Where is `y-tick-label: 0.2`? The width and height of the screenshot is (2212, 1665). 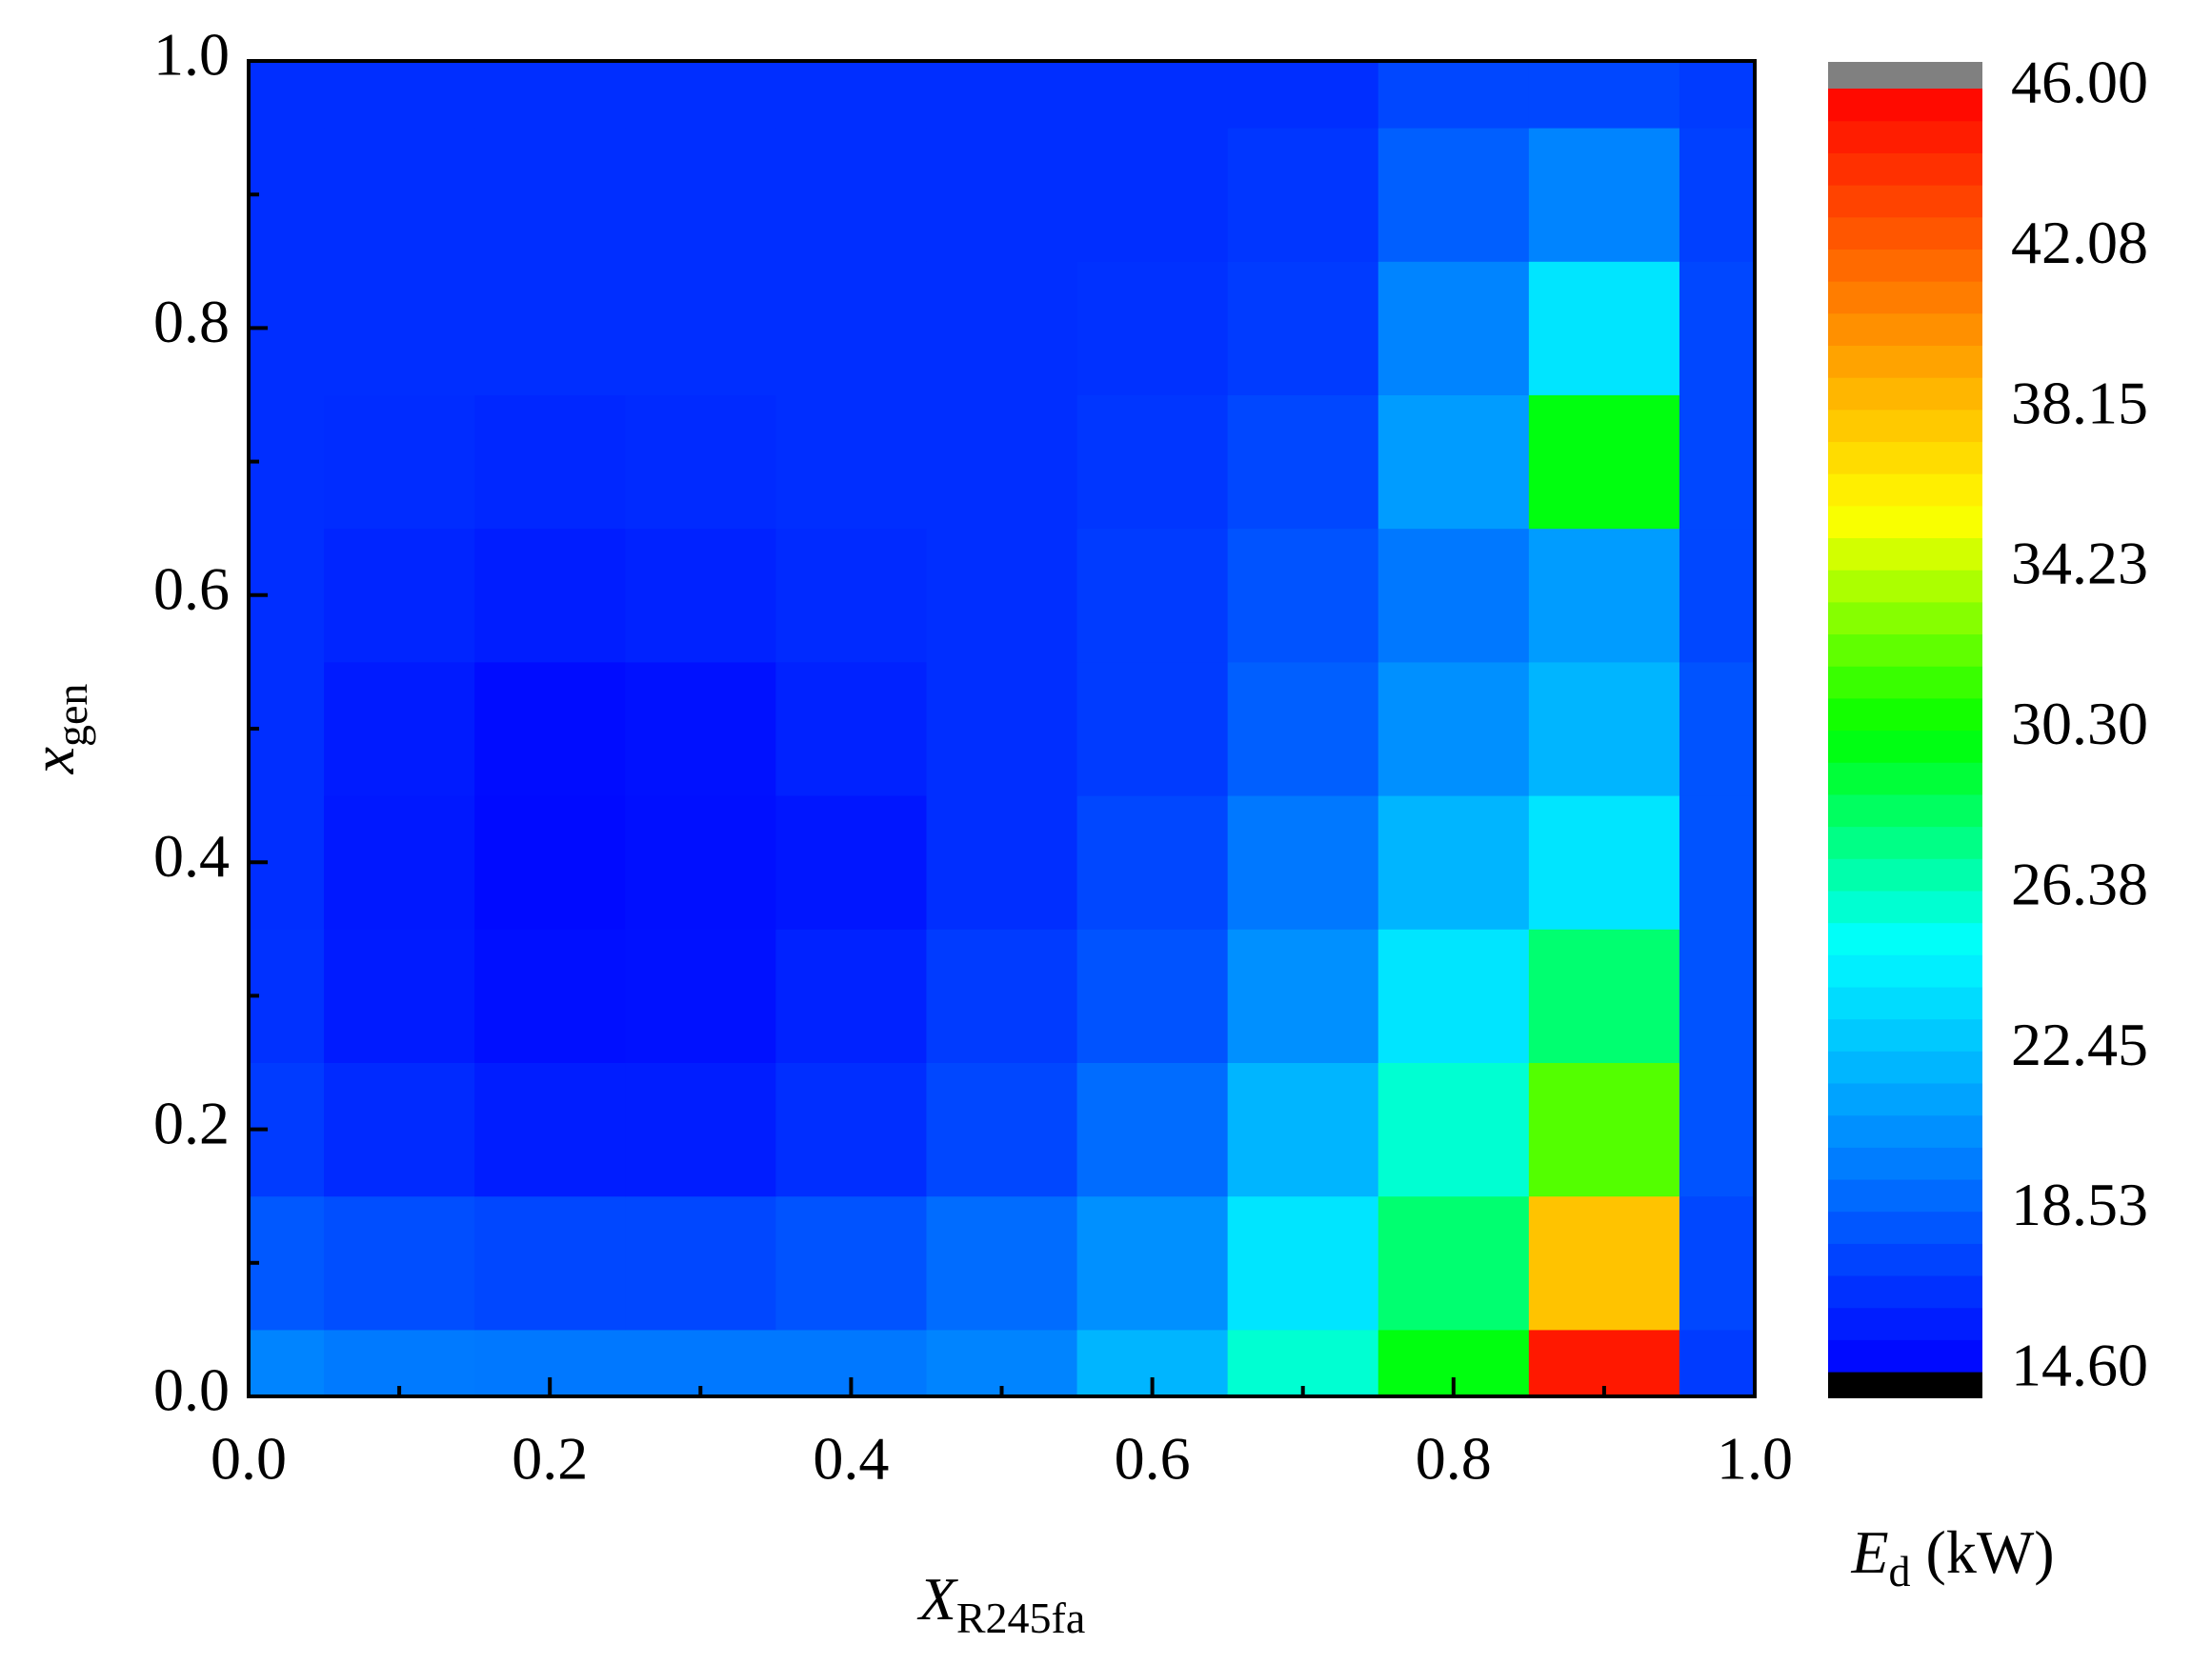 y-tick-label: 0.2 is located at coordinates (191, 1122).